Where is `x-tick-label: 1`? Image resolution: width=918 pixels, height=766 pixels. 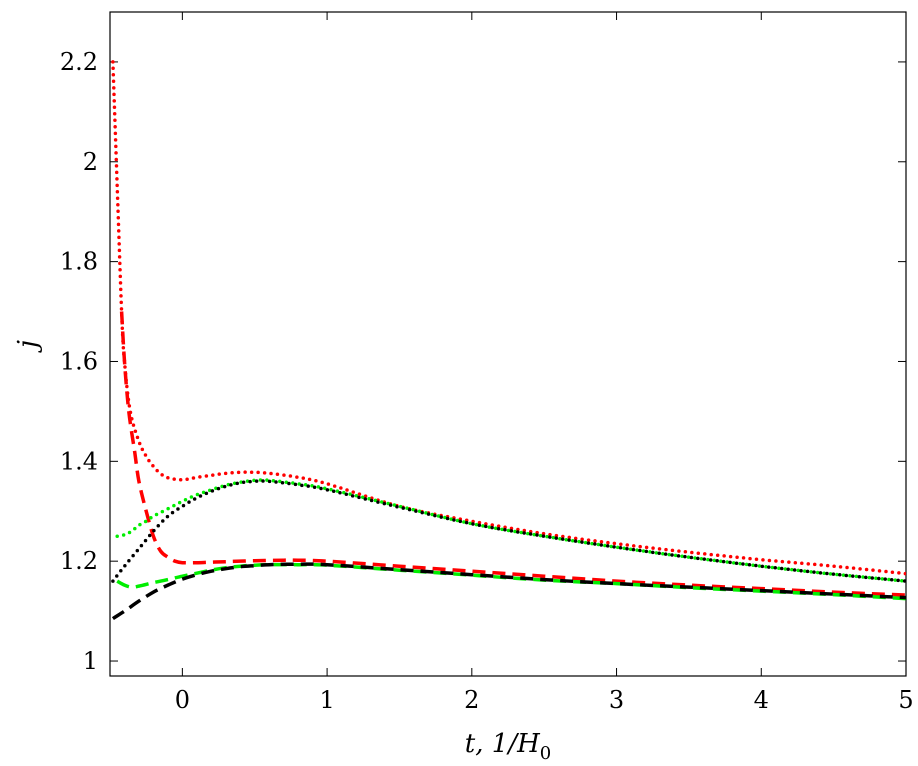 x-tick-label: 1 is located at coordinates (326, 700).